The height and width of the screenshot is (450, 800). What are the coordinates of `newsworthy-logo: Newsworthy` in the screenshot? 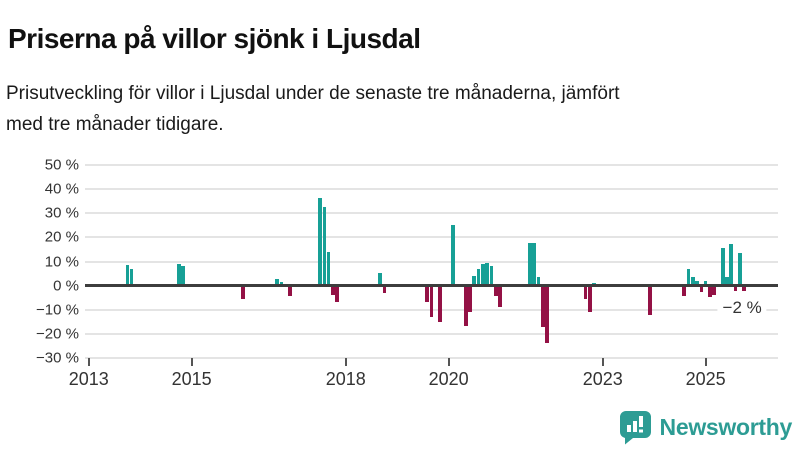 It's located at (705, 427).